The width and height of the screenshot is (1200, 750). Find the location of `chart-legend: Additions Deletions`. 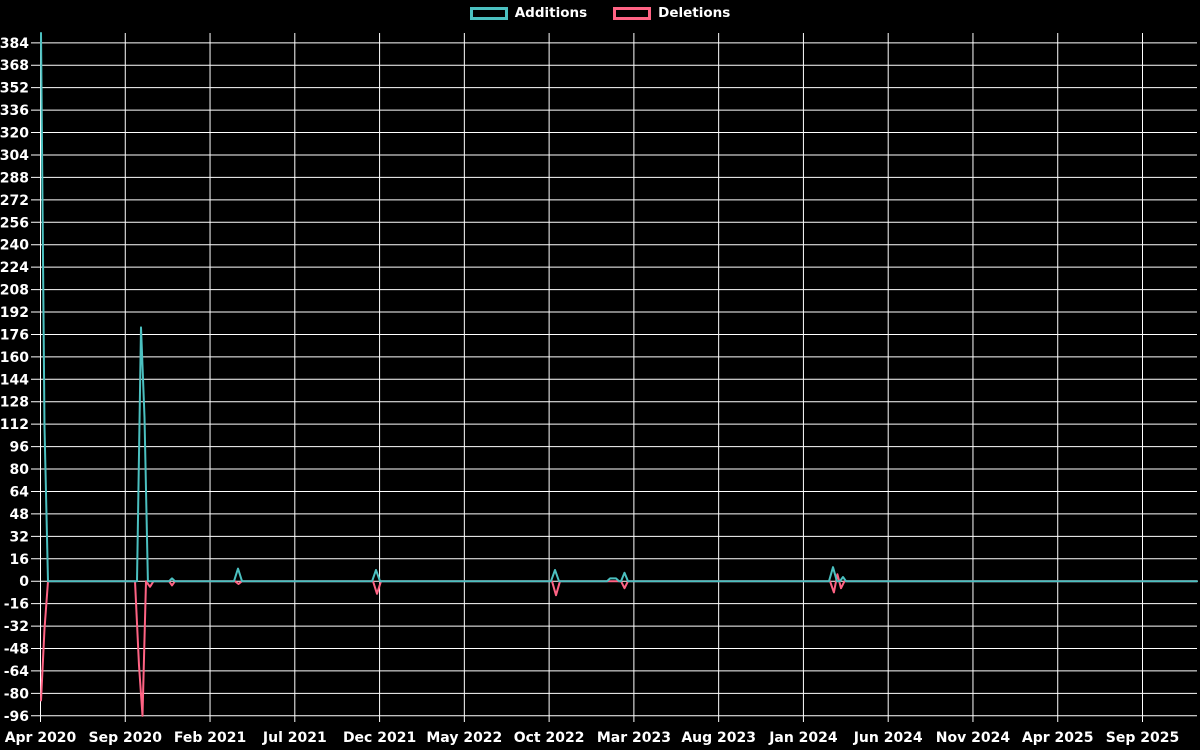

chart-legend: Additions Deletions is located at coordinates (600, 13).